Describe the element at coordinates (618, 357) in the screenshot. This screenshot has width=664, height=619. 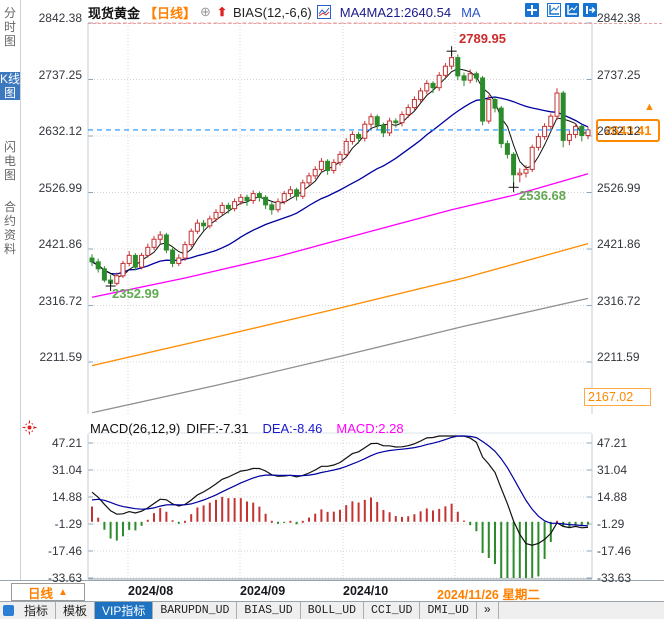
I see `price-axis-label-right: 2211.59` at that location.